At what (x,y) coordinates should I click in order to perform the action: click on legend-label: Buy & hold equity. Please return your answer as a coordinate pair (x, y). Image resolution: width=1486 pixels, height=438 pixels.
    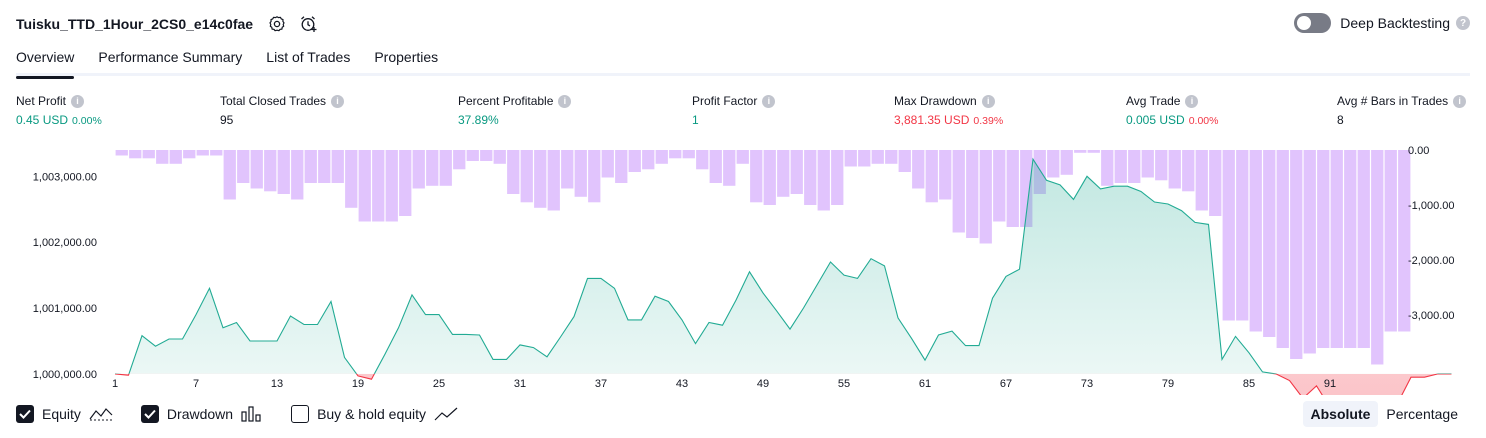
    Looking at the image, I should click on (372, 414).